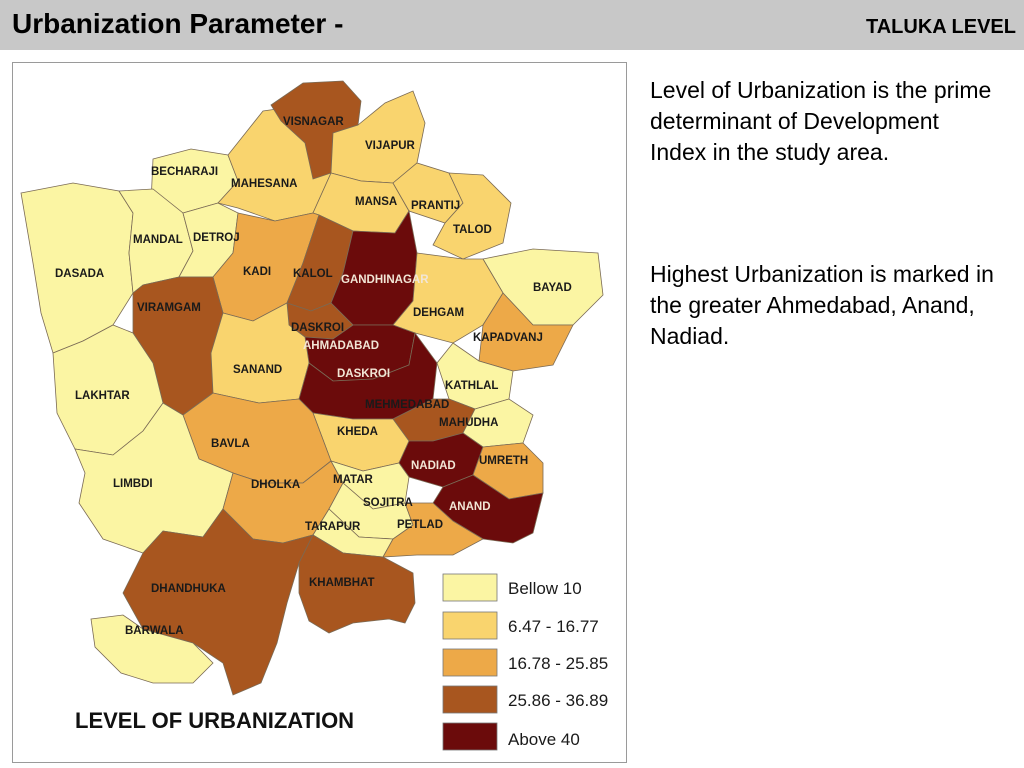  Describe the element at coordinates (420, 525) in the screenshot. I see `label-petlad: PETLAD` at that location.